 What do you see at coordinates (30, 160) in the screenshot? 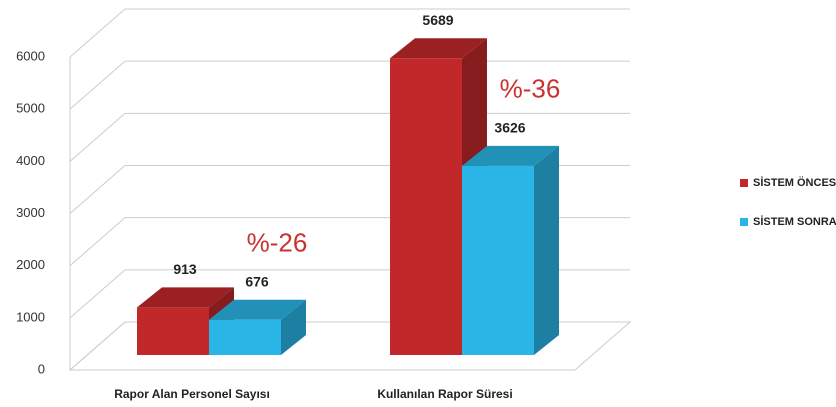
I see `y-tick-label: 4000` at bounding box center [30, 160].